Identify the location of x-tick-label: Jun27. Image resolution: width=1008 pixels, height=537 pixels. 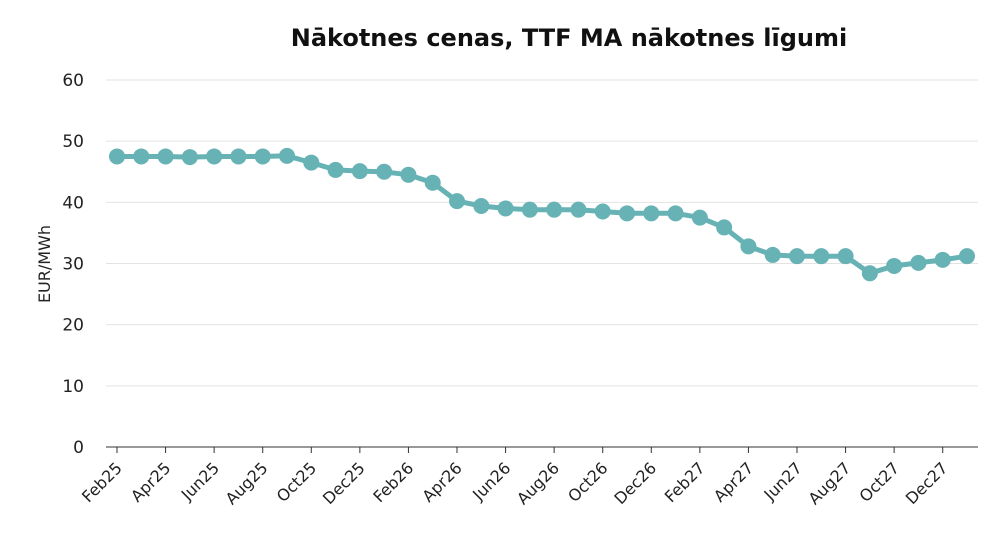
(783, 481).